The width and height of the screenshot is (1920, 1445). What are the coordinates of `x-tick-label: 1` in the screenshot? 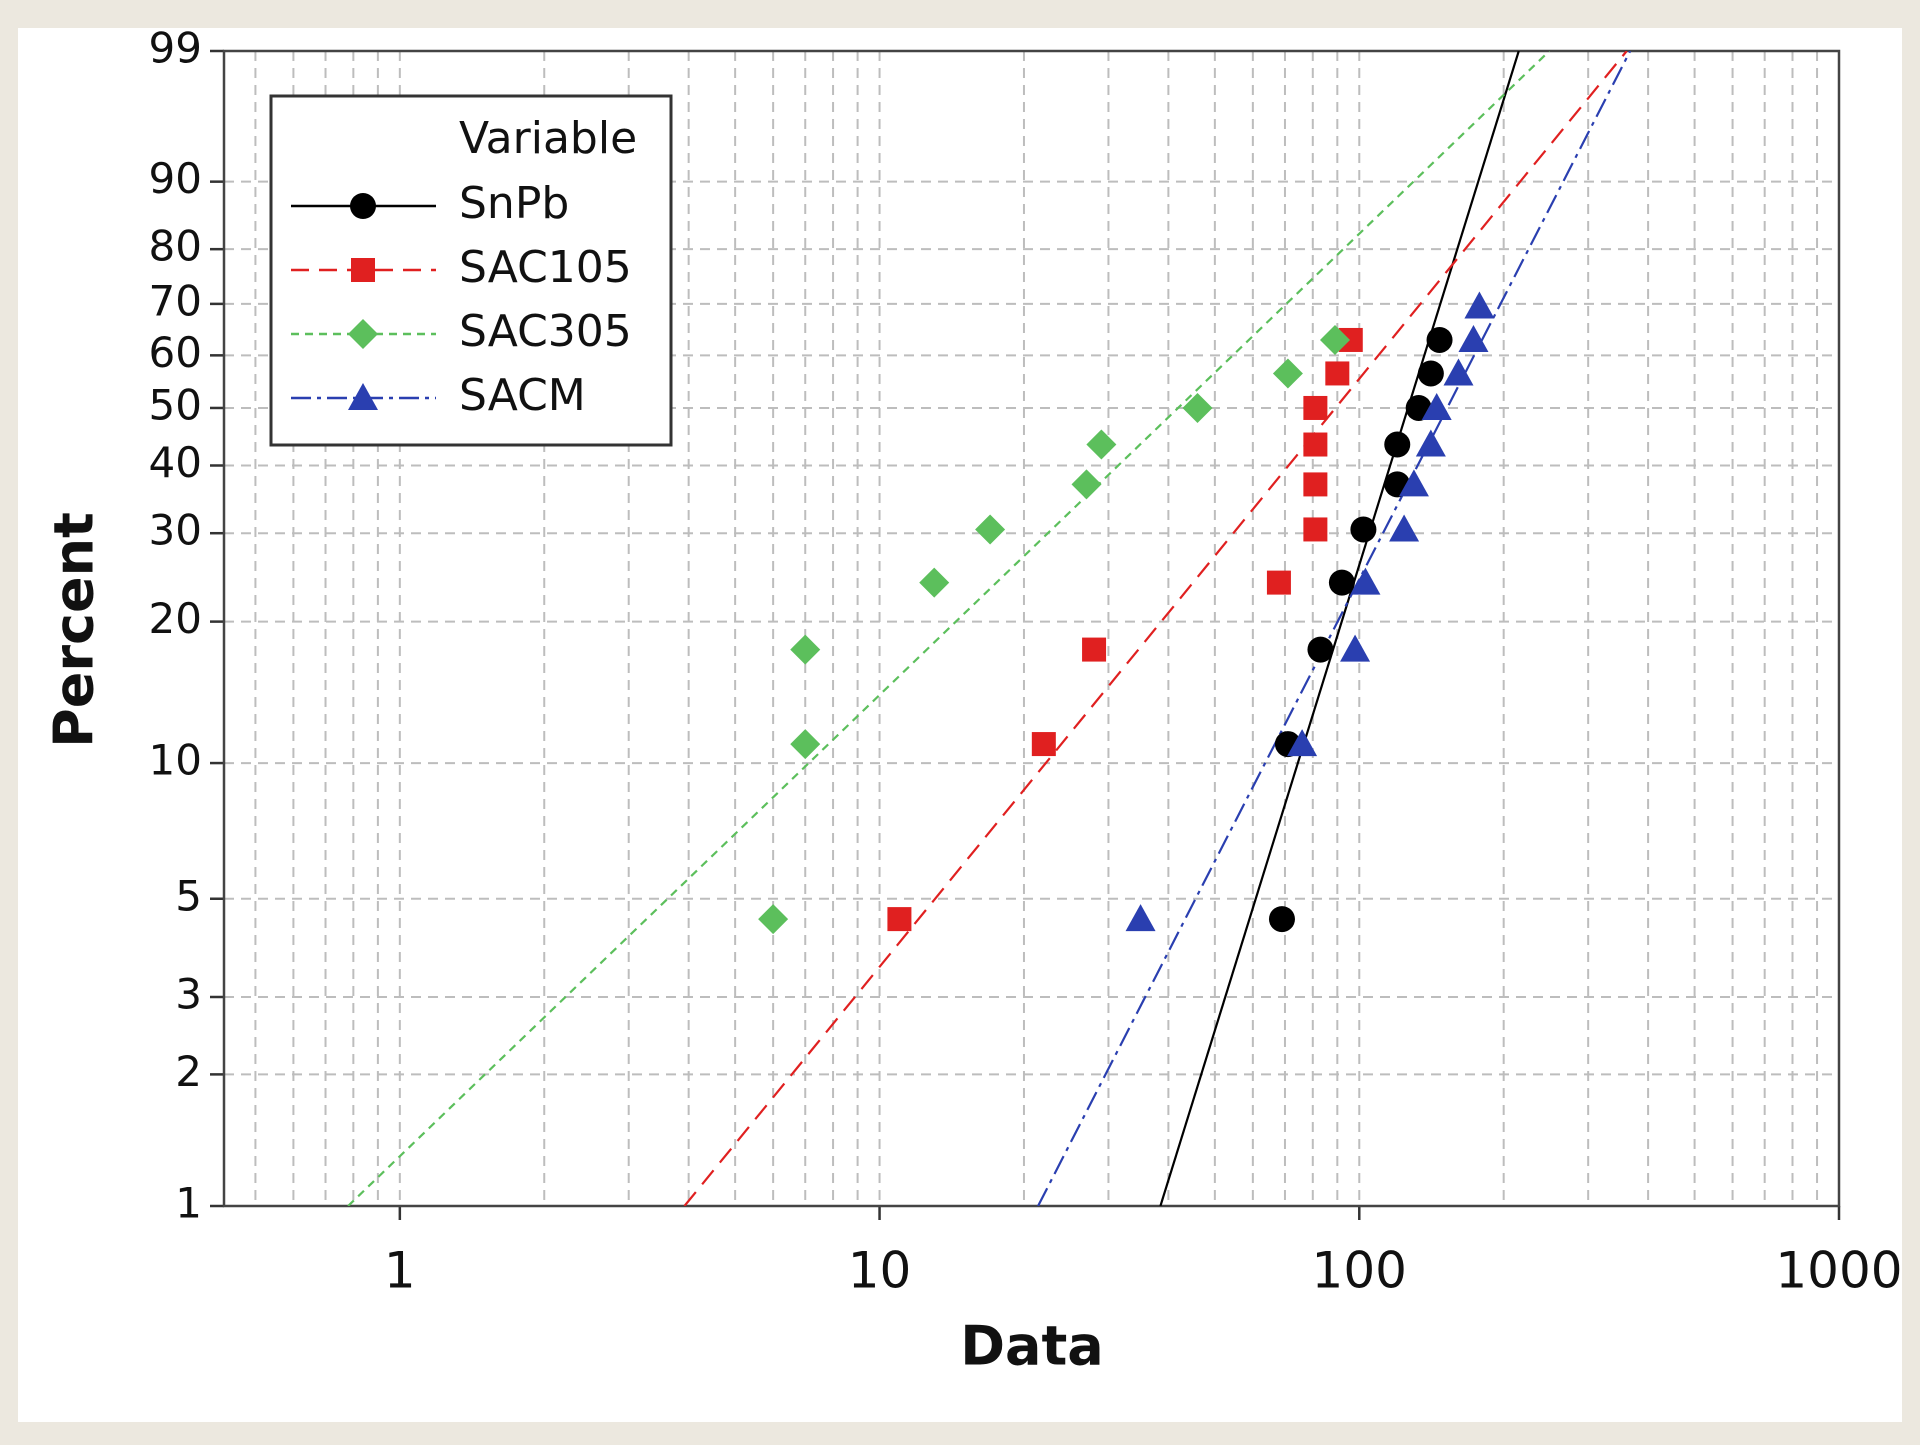 It's located at (400, 1271).